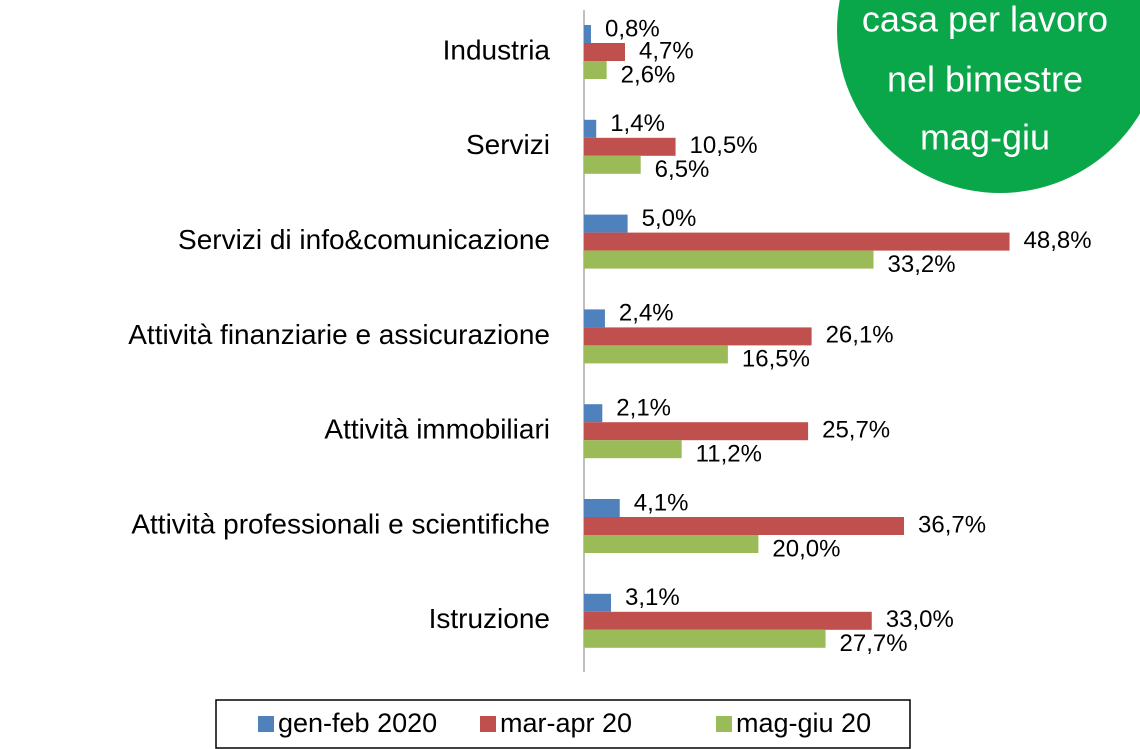 This screenshot has height=749, width=1140. What do you see at coordinates (340, 523) in the screenshot?
I see `category-label: Attività professionali e scientifiche` at bounding box center [340, 523].